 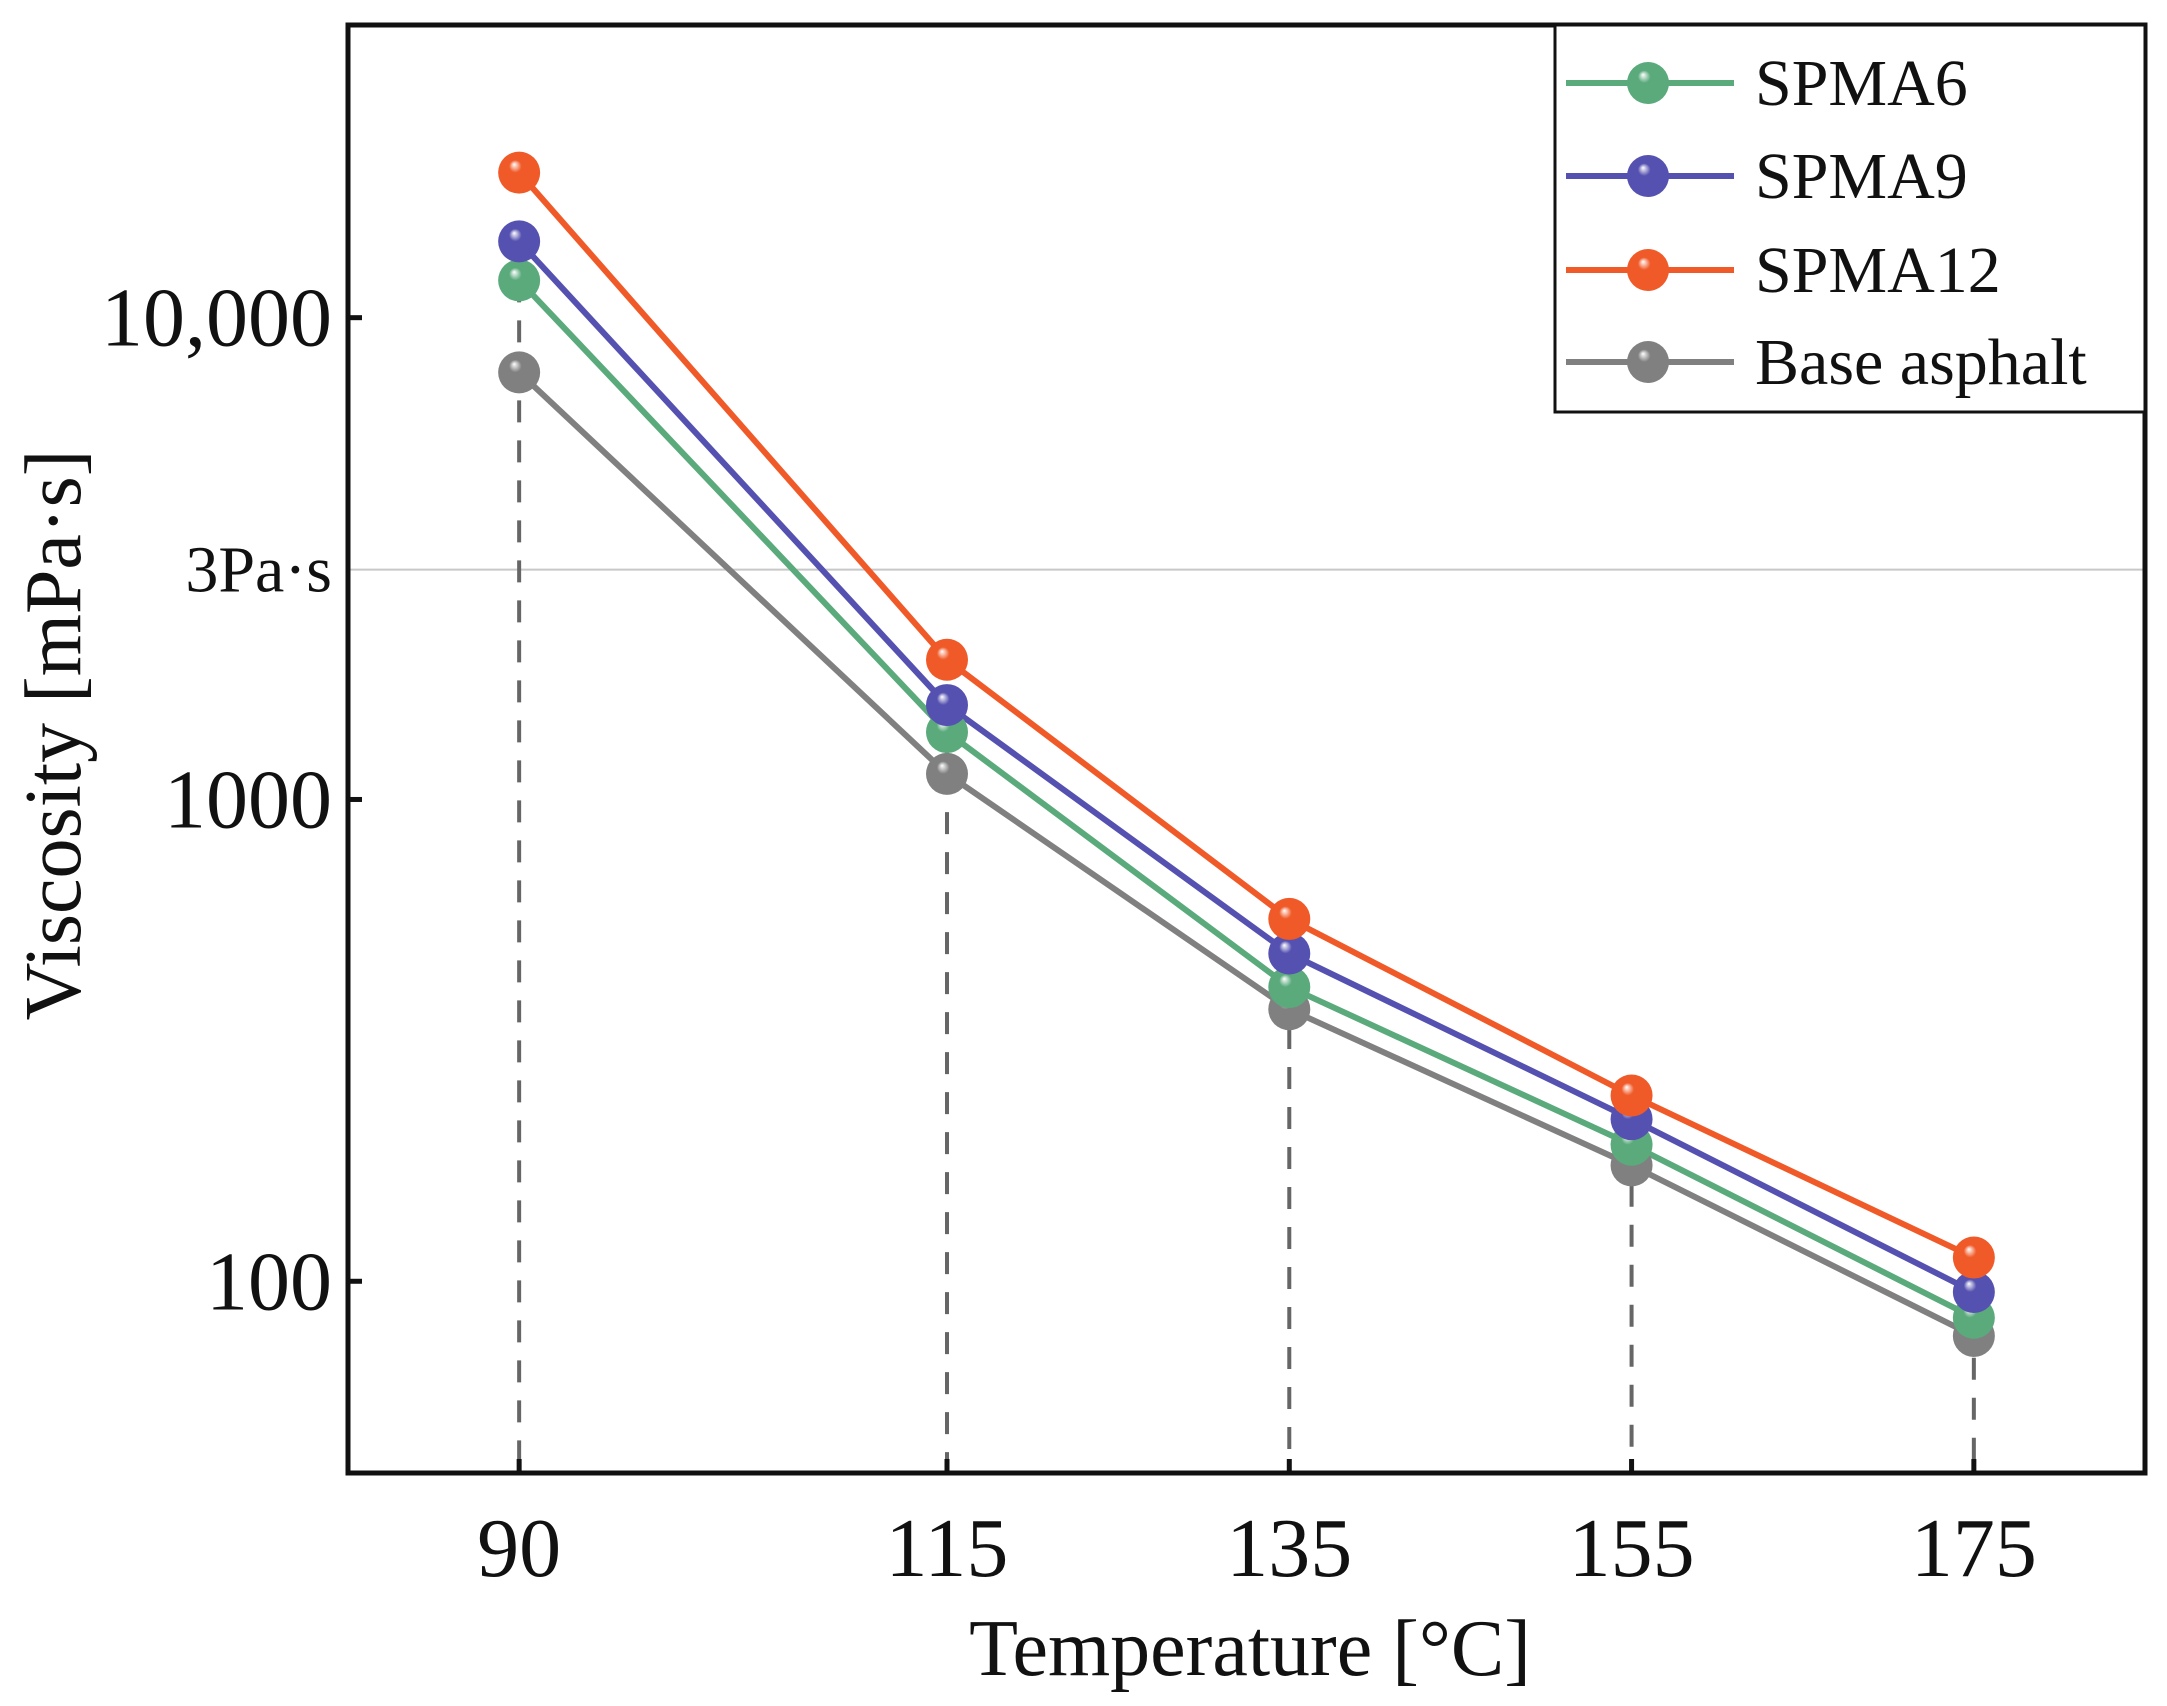 I want to click on x-tick-label: 135, so click(x=1289, y=1548).